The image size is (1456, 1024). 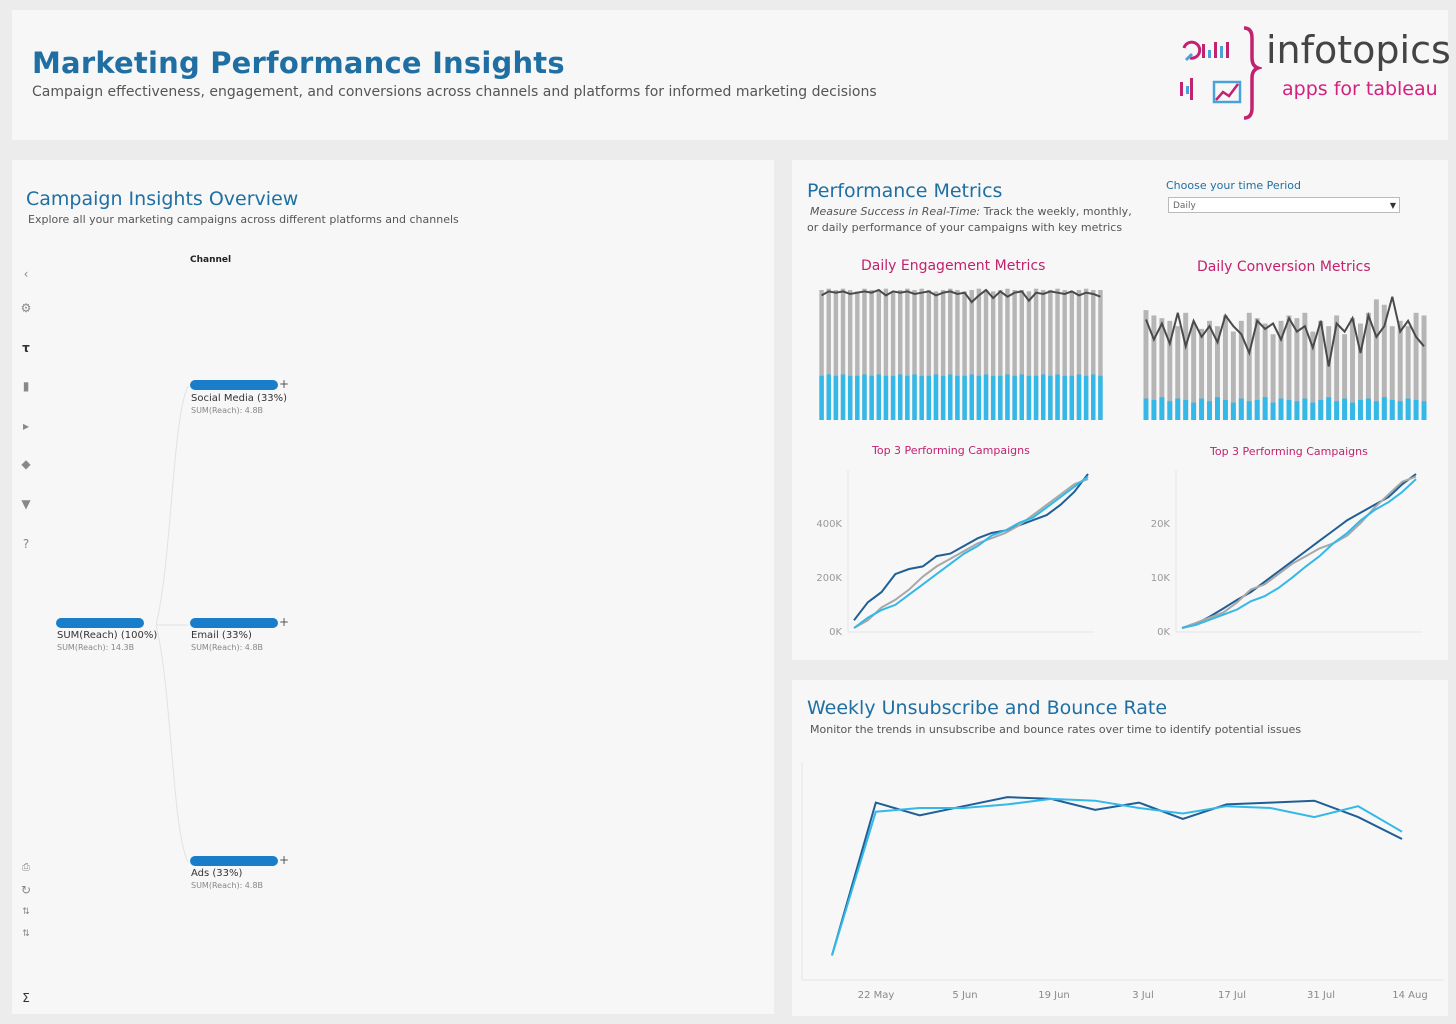 I want to click on weekly-x-tick: 31 Jul, so click(x=1321, y=995).